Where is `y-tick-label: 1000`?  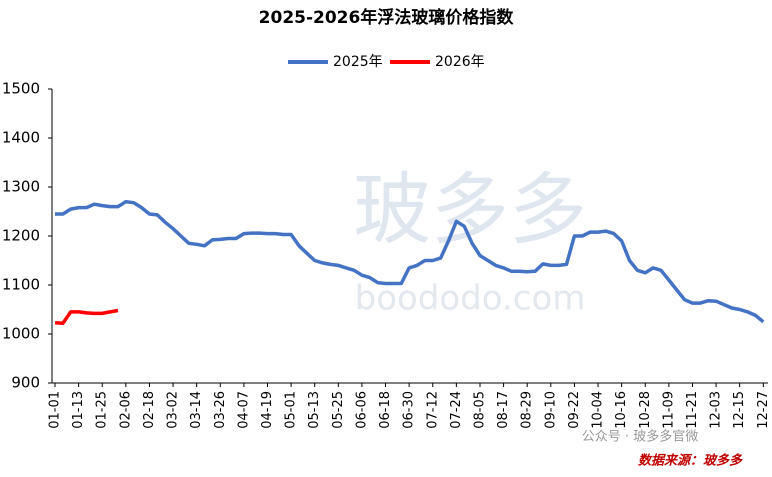
y-tick-label: 1000 is located at coordinates (21, 334).